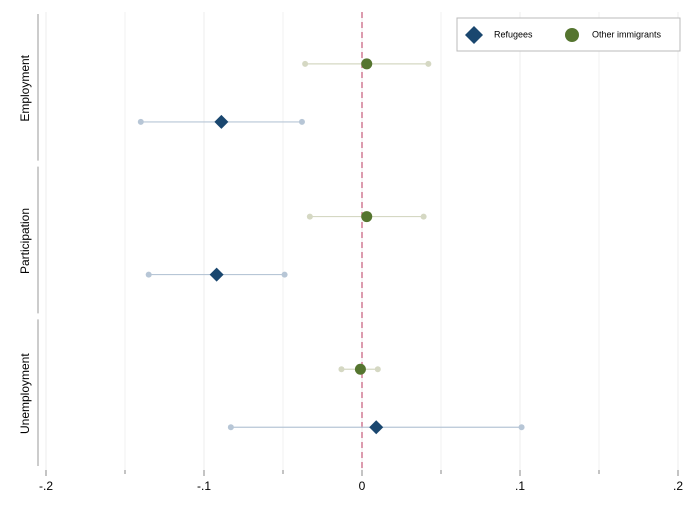  I want to click on x-tick-label: .1, so click(520, 486).